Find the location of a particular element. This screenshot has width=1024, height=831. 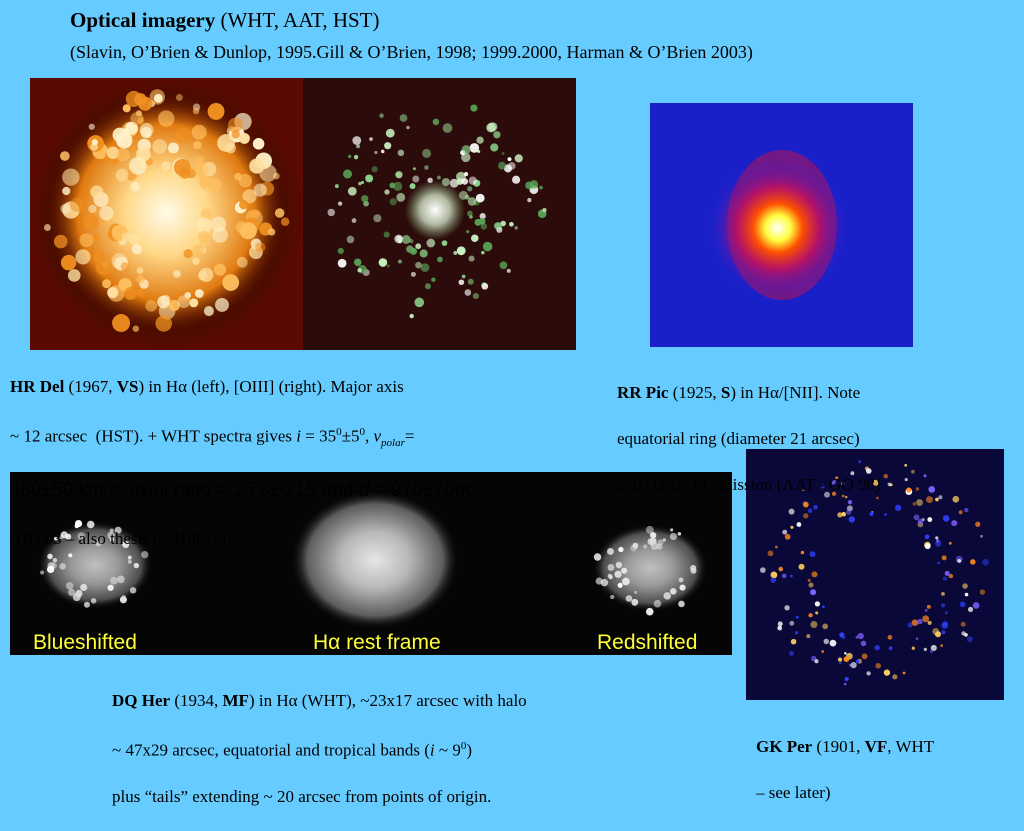

dq-her-label: Redshifted is located at coordinates (647, 642).